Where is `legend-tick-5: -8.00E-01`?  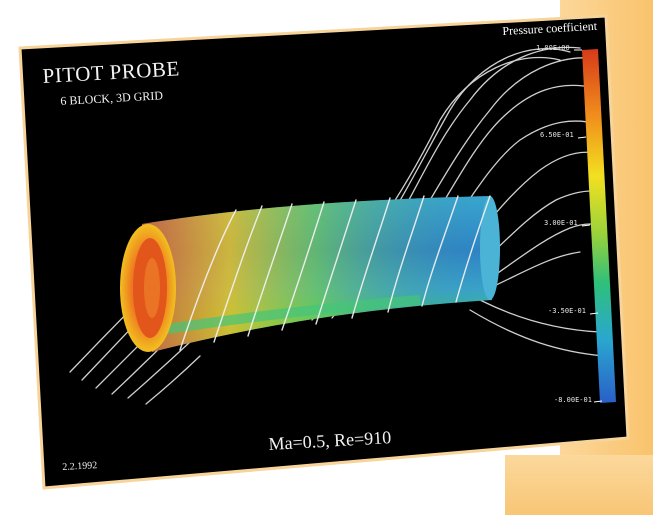
legend-tick-5: -8.00E-01 is located at coordinates (573, 400).